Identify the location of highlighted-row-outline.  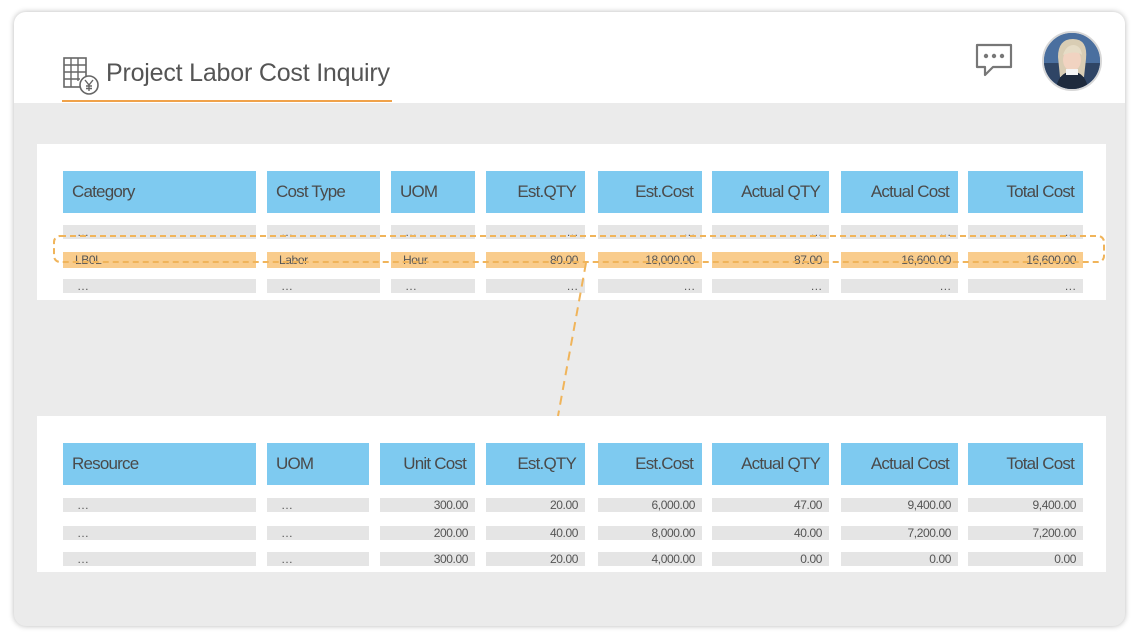
(579, 249).